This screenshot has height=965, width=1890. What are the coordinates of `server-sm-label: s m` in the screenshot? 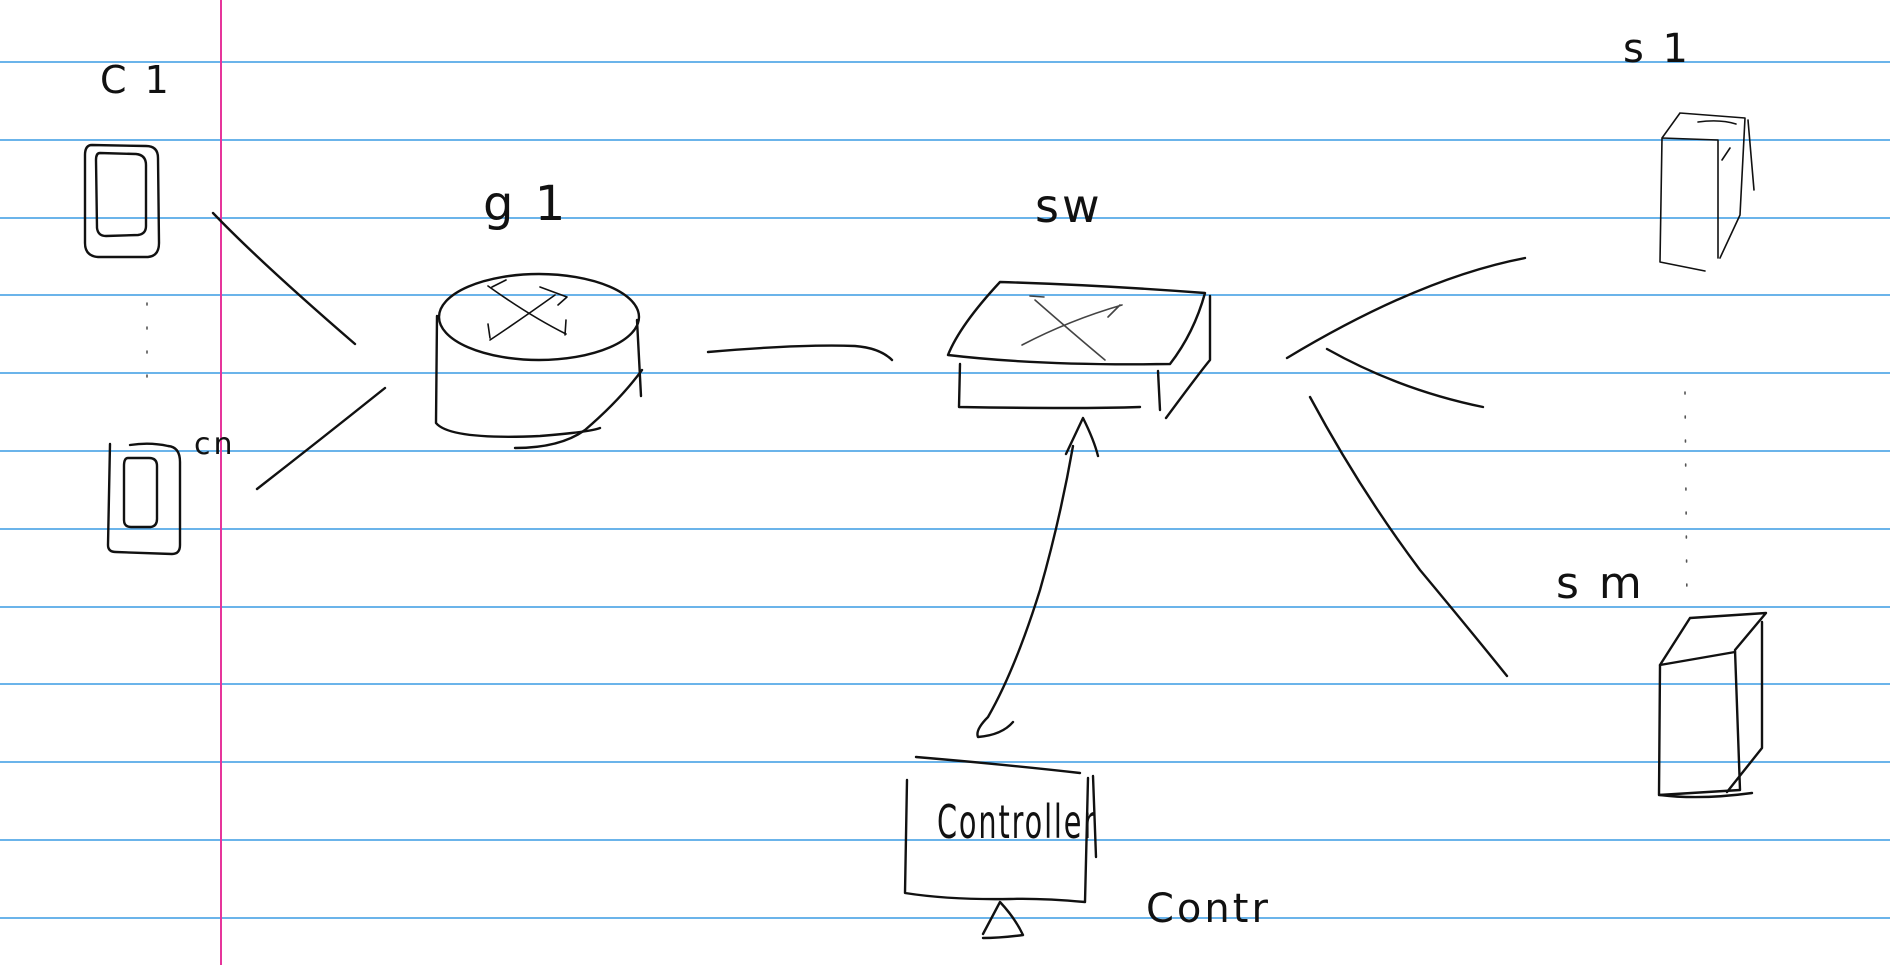 It's located at (1600, 583).